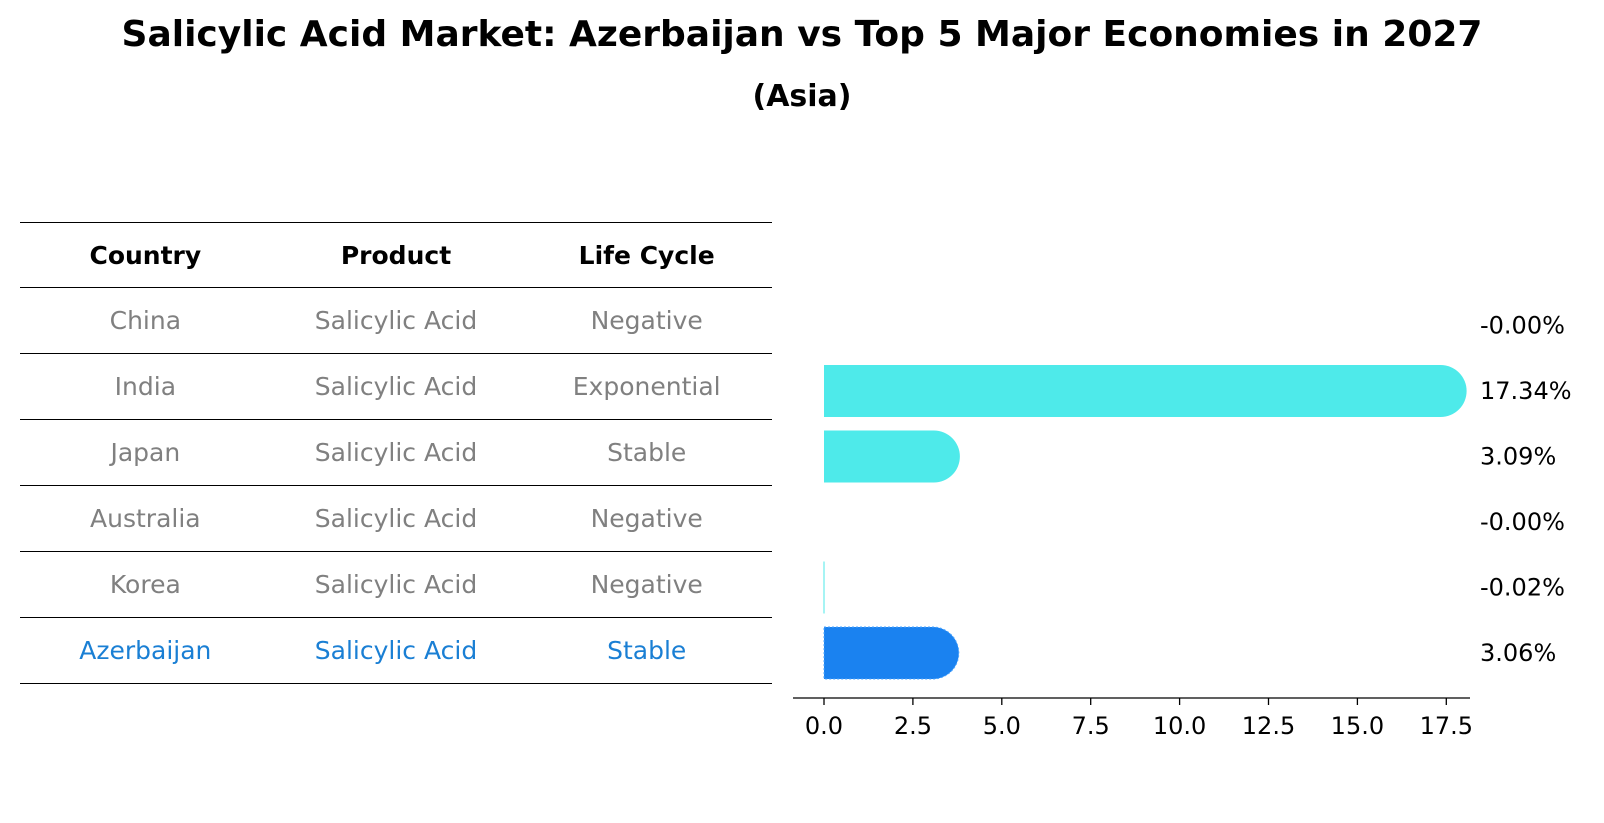 This screenshot has height=823, width=1604. I want to click on value-label-australia: -0.00%, so click(1522, 522).